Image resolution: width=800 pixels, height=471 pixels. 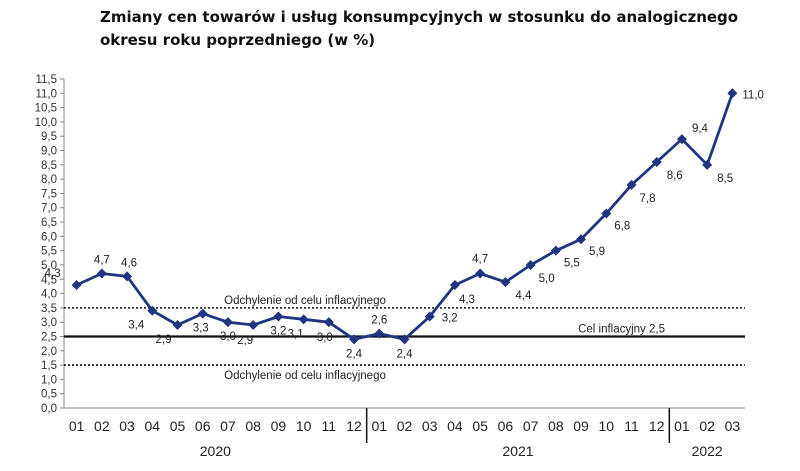 I want to click on y-tick-label: 8,0, so click(x=49, y=180).